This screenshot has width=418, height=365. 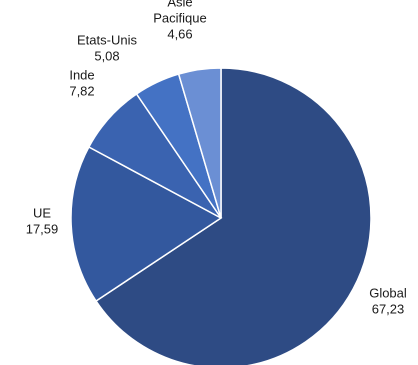 What do you see at coordinates (107, 39) in the screenshot?
I see `slice-label-etats-unis: Etats-Unis` at bounding box center [107, 39].